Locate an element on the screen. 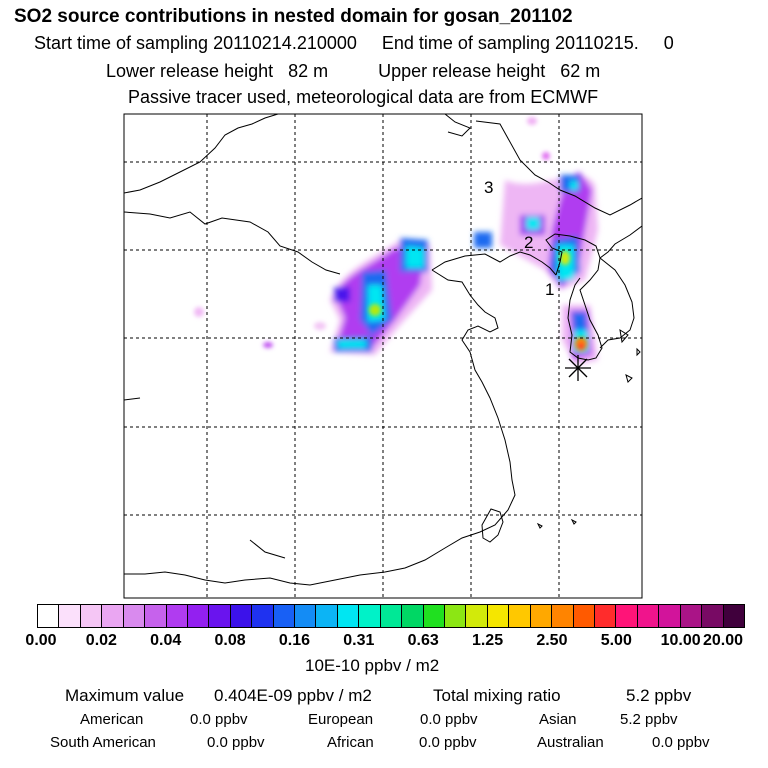 This screenshot has width=768, height=768. region-name: South American is located at coordinates (103, 742).